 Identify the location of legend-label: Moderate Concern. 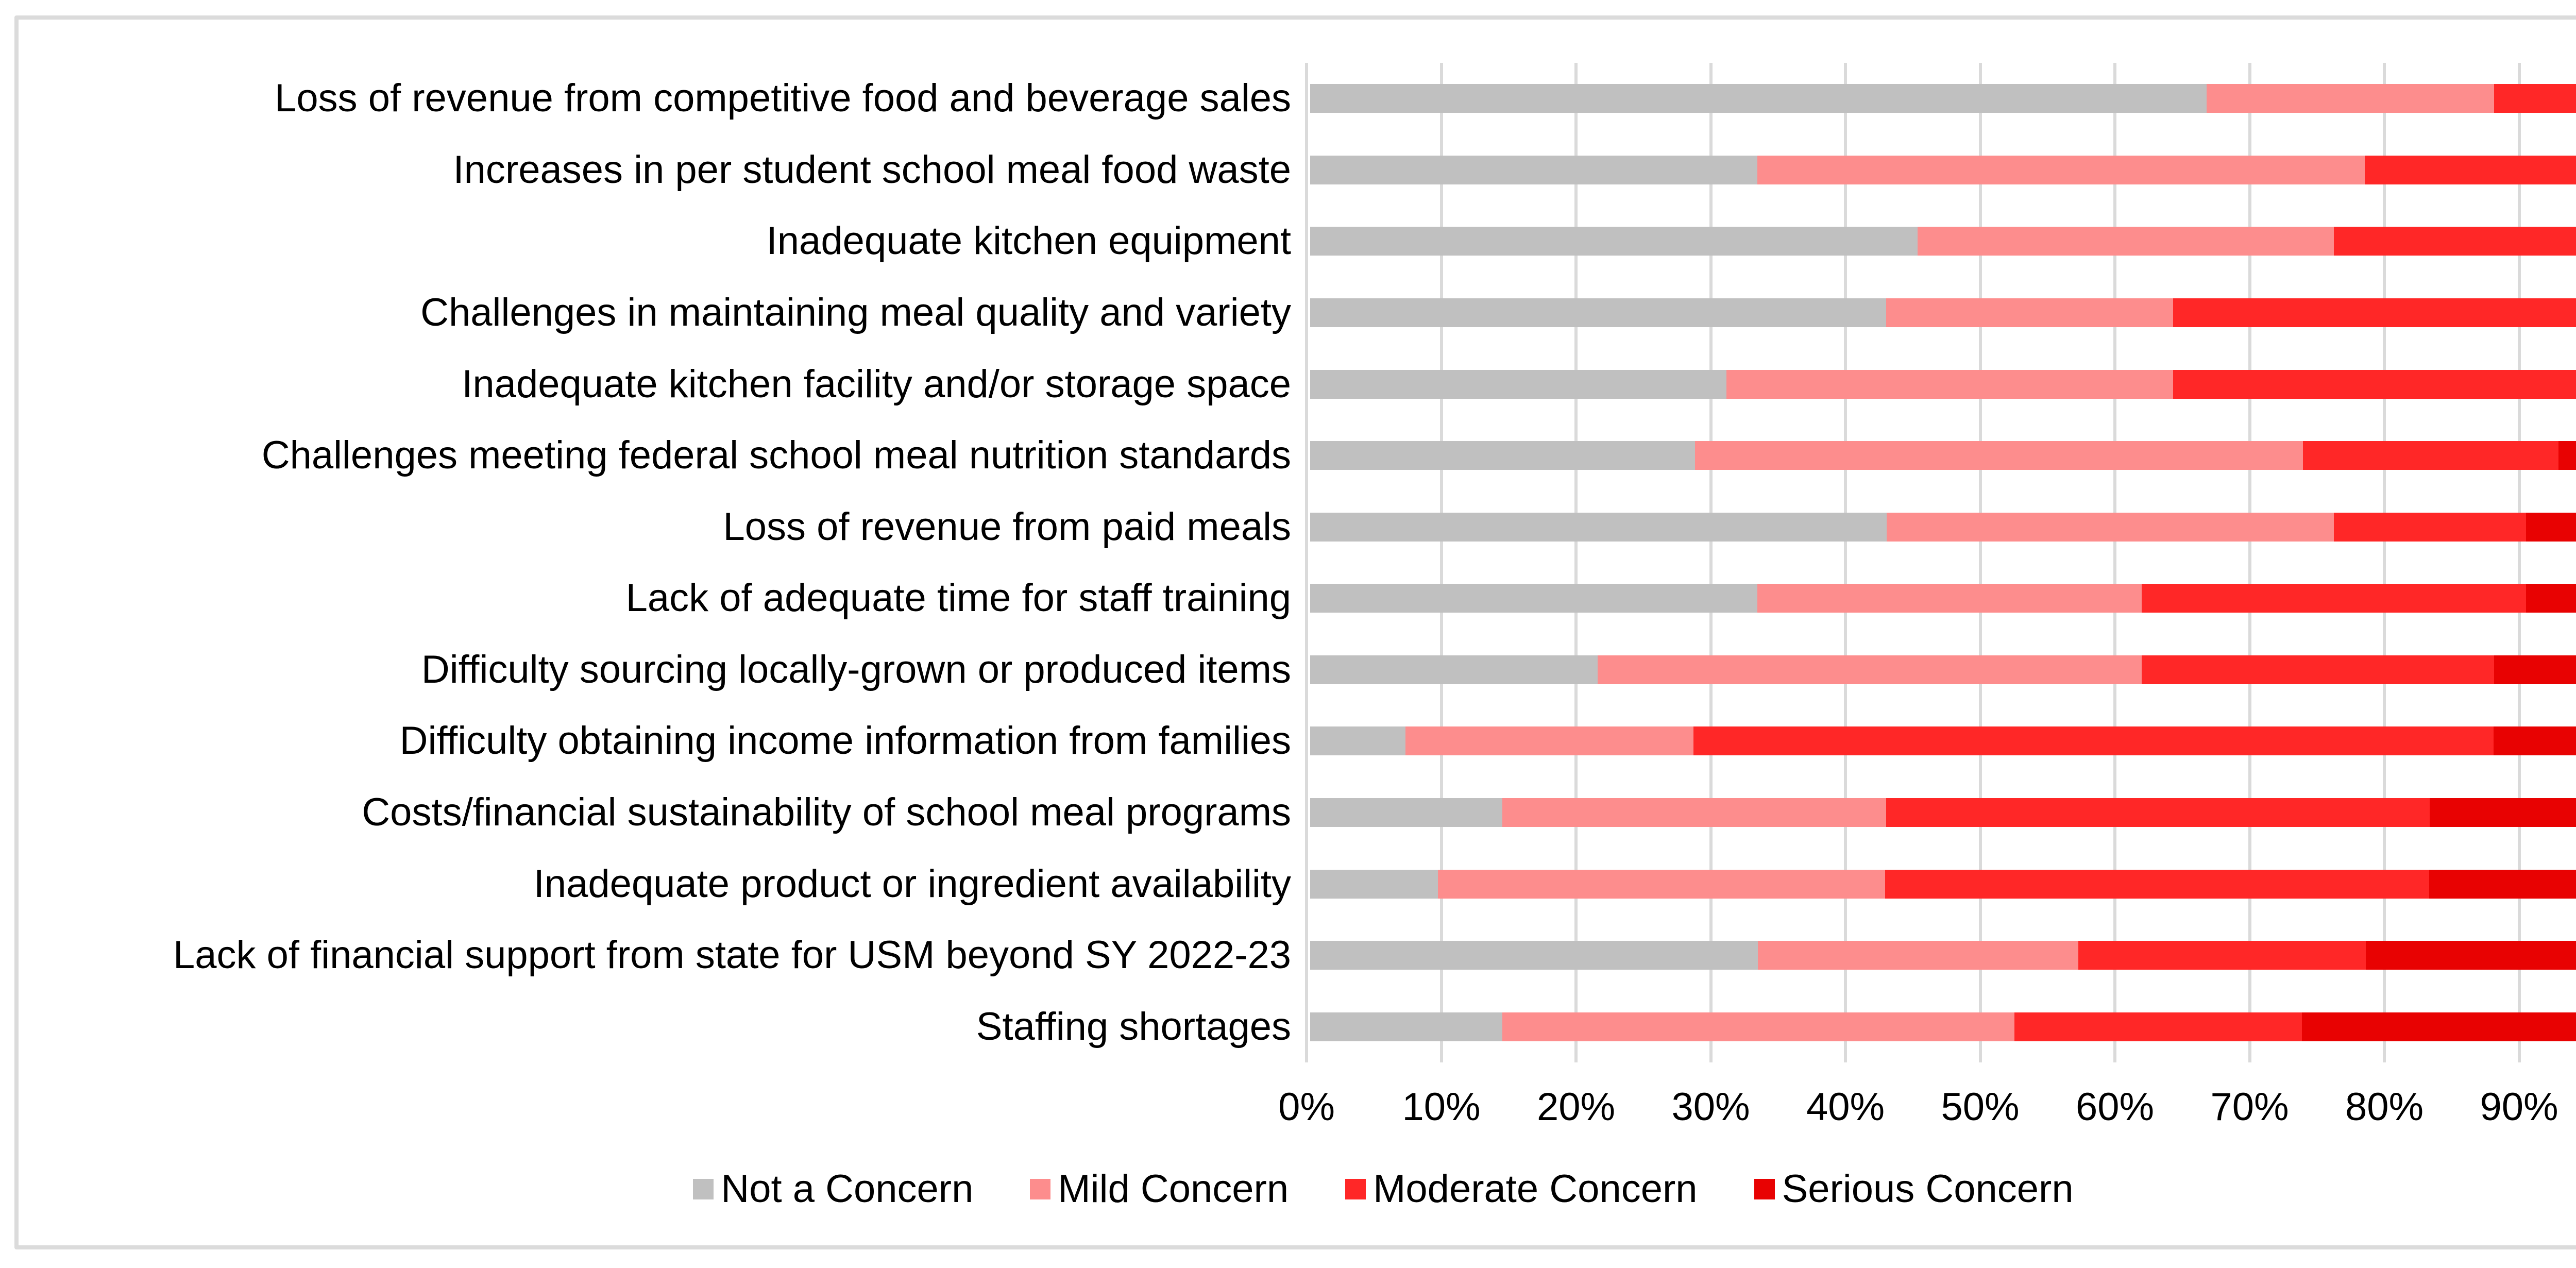
(1536, 1189).